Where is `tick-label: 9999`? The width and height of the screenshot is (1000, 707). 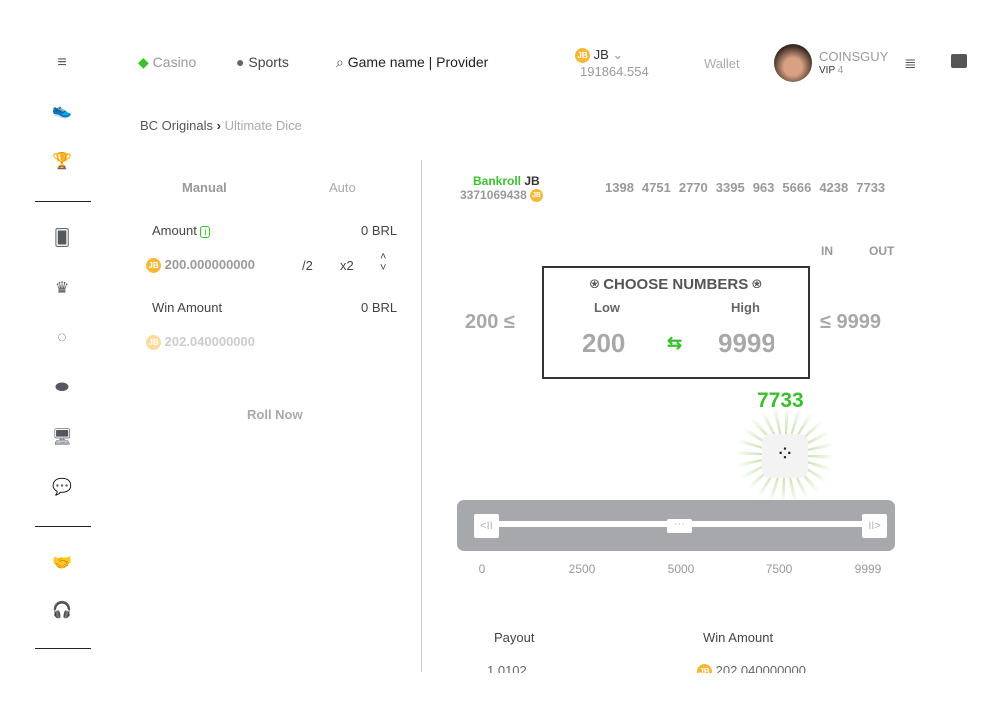
tick-label: 9999 is located at coordinates (868, 569).